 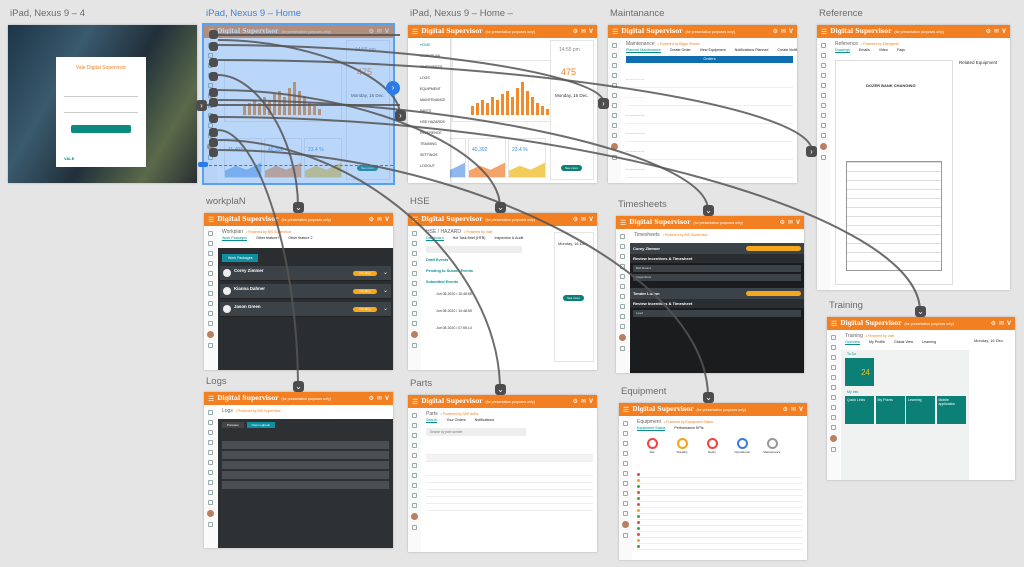 What do you see at coordinates (426, 111) in the screenshot?
I see `nav-menu-item: PARTS` at bounding box center [426, 111].